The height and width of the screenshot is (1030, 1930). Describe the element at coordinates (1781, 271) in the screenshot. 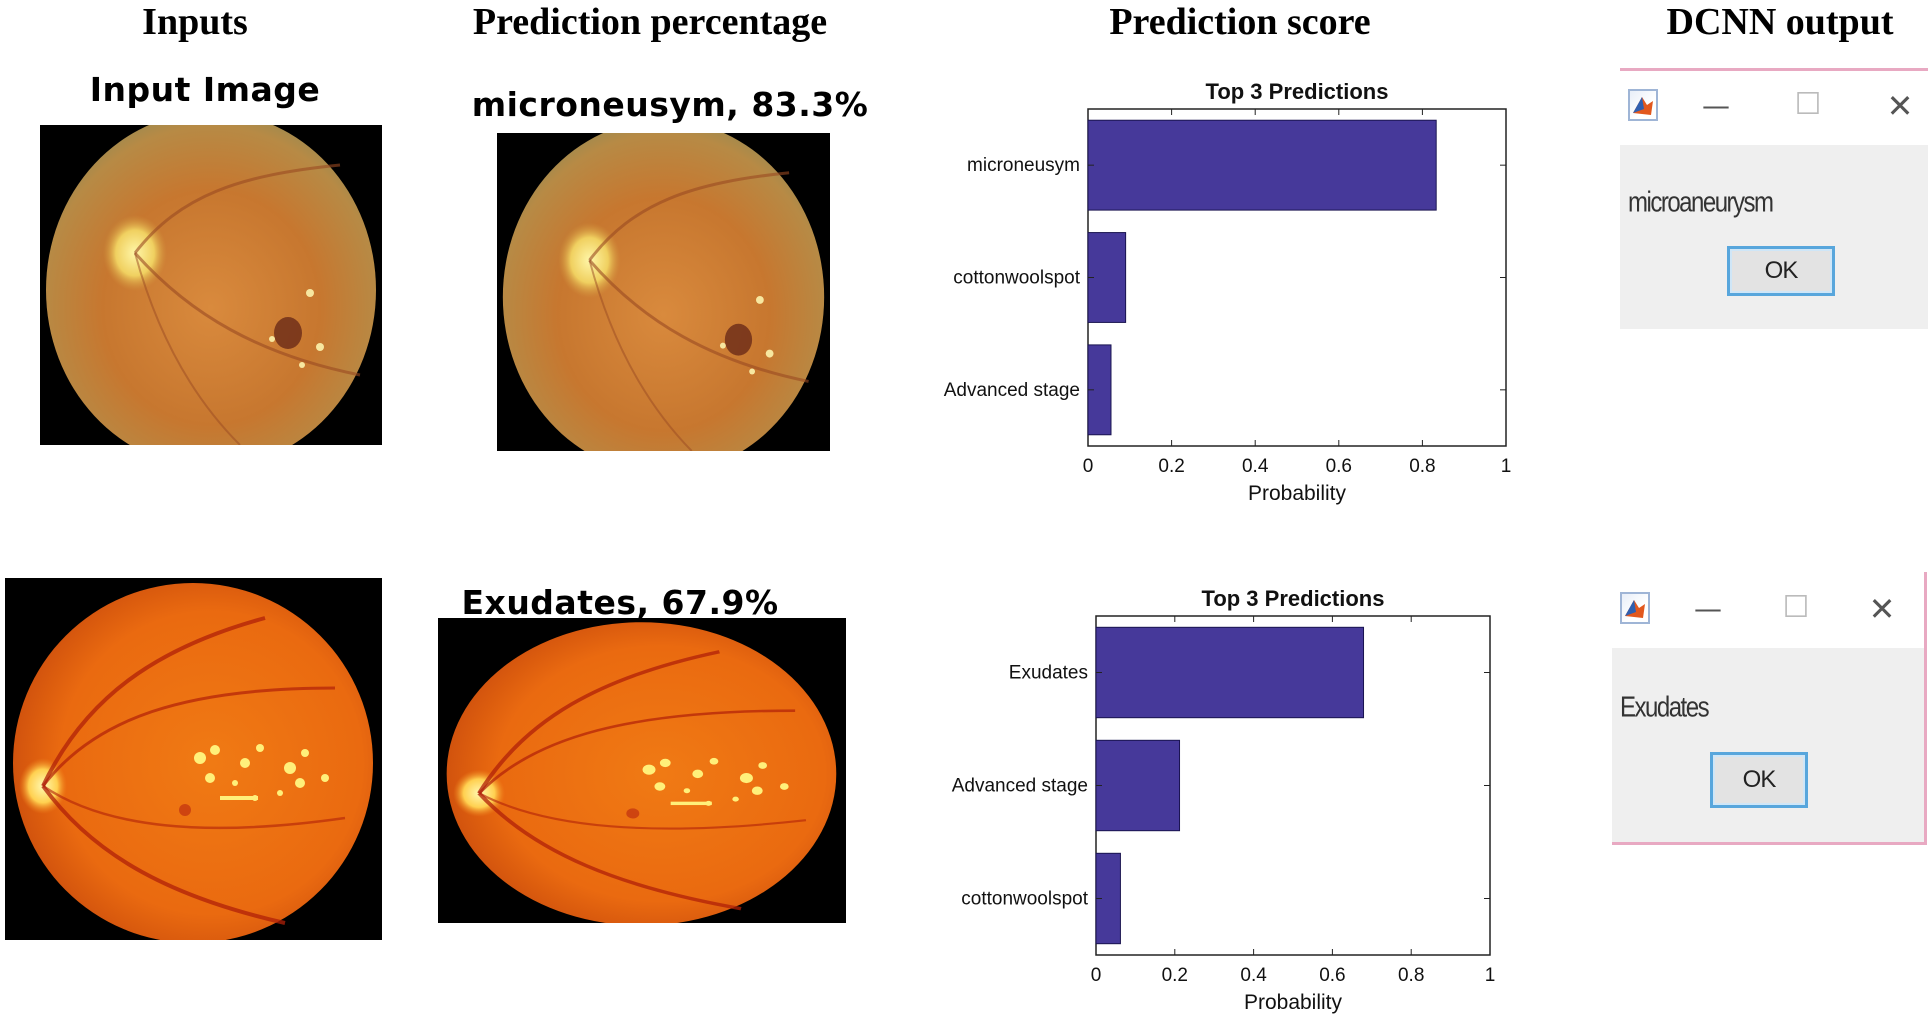

I see `ok-button-1: OK` at that location.